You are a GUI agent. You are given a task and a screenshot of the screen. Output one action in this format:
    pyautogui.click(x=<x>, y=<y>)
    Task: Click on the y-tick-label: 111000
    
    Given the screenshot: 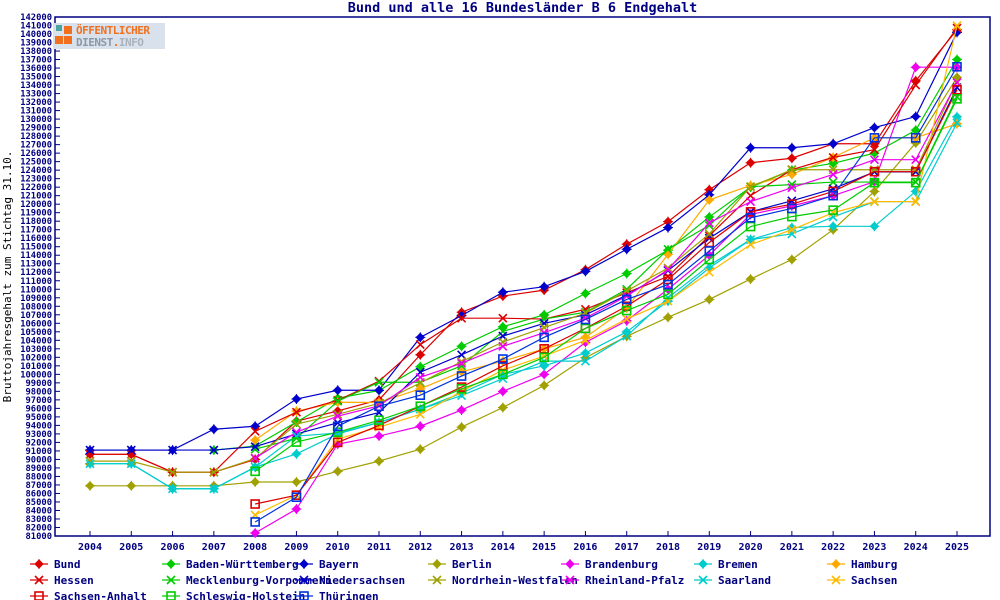 What is the action you would take?
    pyautogui.click(x=36, y=282)
    